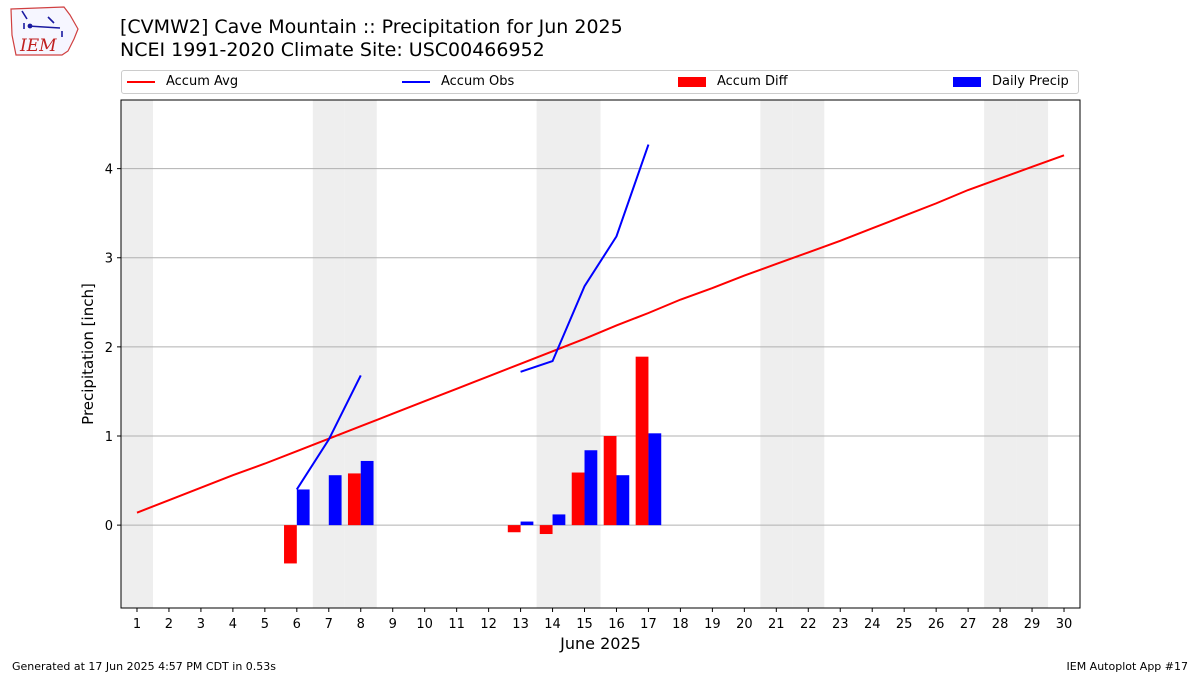 The width and height of the screenshot is (1200, 675). What do you see at coordinates (967, 81) in the screenshot?
I see `legend-swatch-daily-precip` at bounding box center [967, 81].